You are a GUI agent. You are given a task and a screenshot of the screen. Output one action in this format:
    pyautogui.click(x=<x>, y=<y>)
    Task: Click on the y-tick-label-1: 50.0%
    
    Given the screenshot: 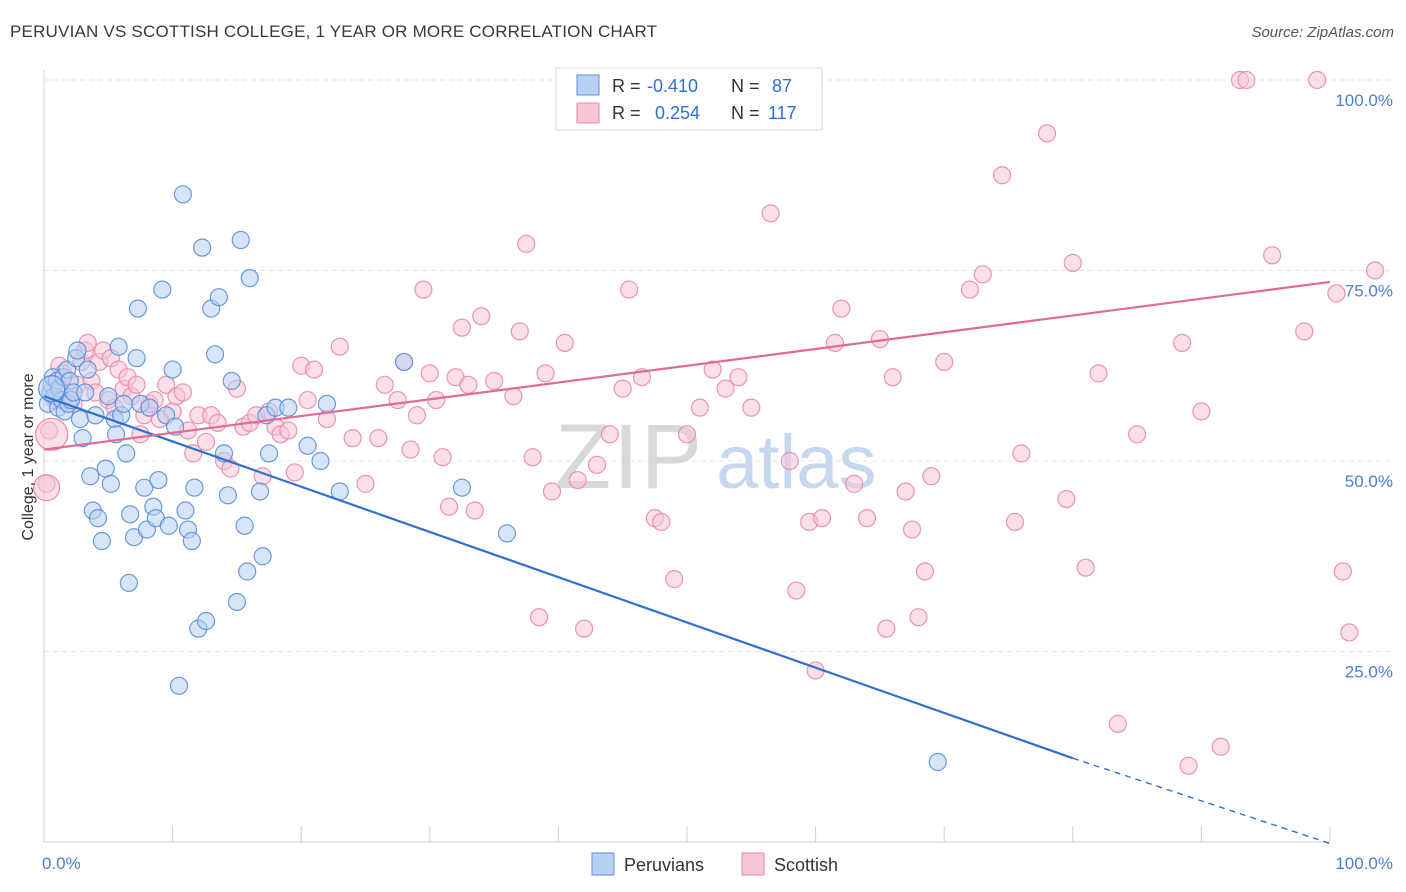 What is the action you would take?
    pyautogui.click(x=1369, y=481)
    